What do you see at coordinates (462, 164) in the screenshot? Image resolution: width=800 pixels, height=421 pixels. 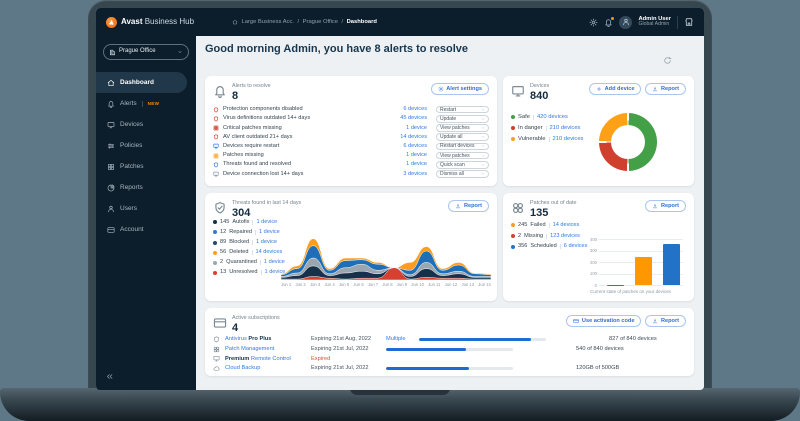 I see `alert-action-select: Quick scan` at bounding box center [462, 164].